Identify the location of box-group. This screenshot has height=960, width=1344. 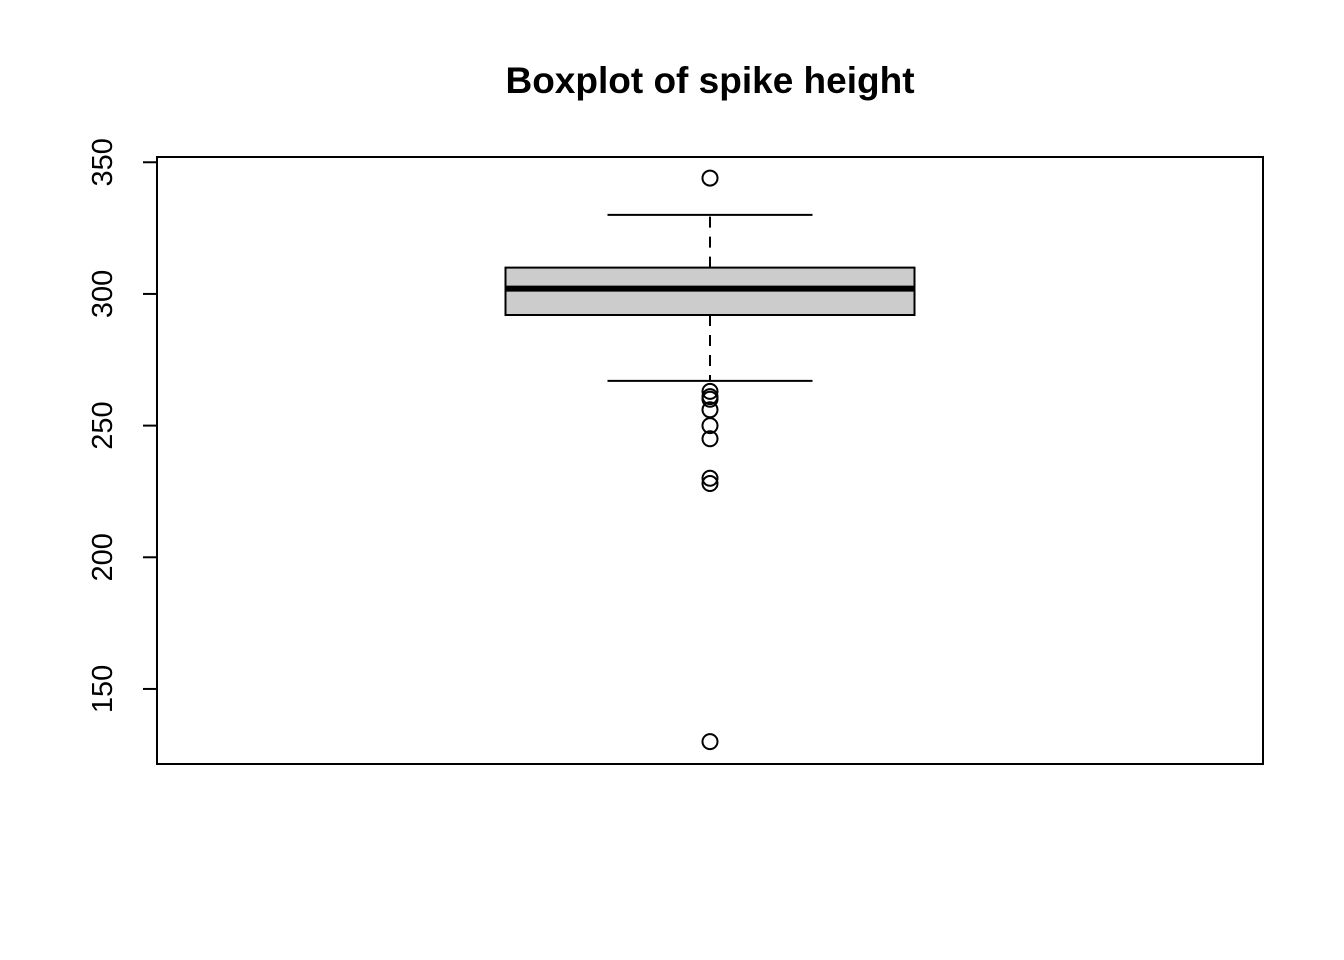
(710, 297).